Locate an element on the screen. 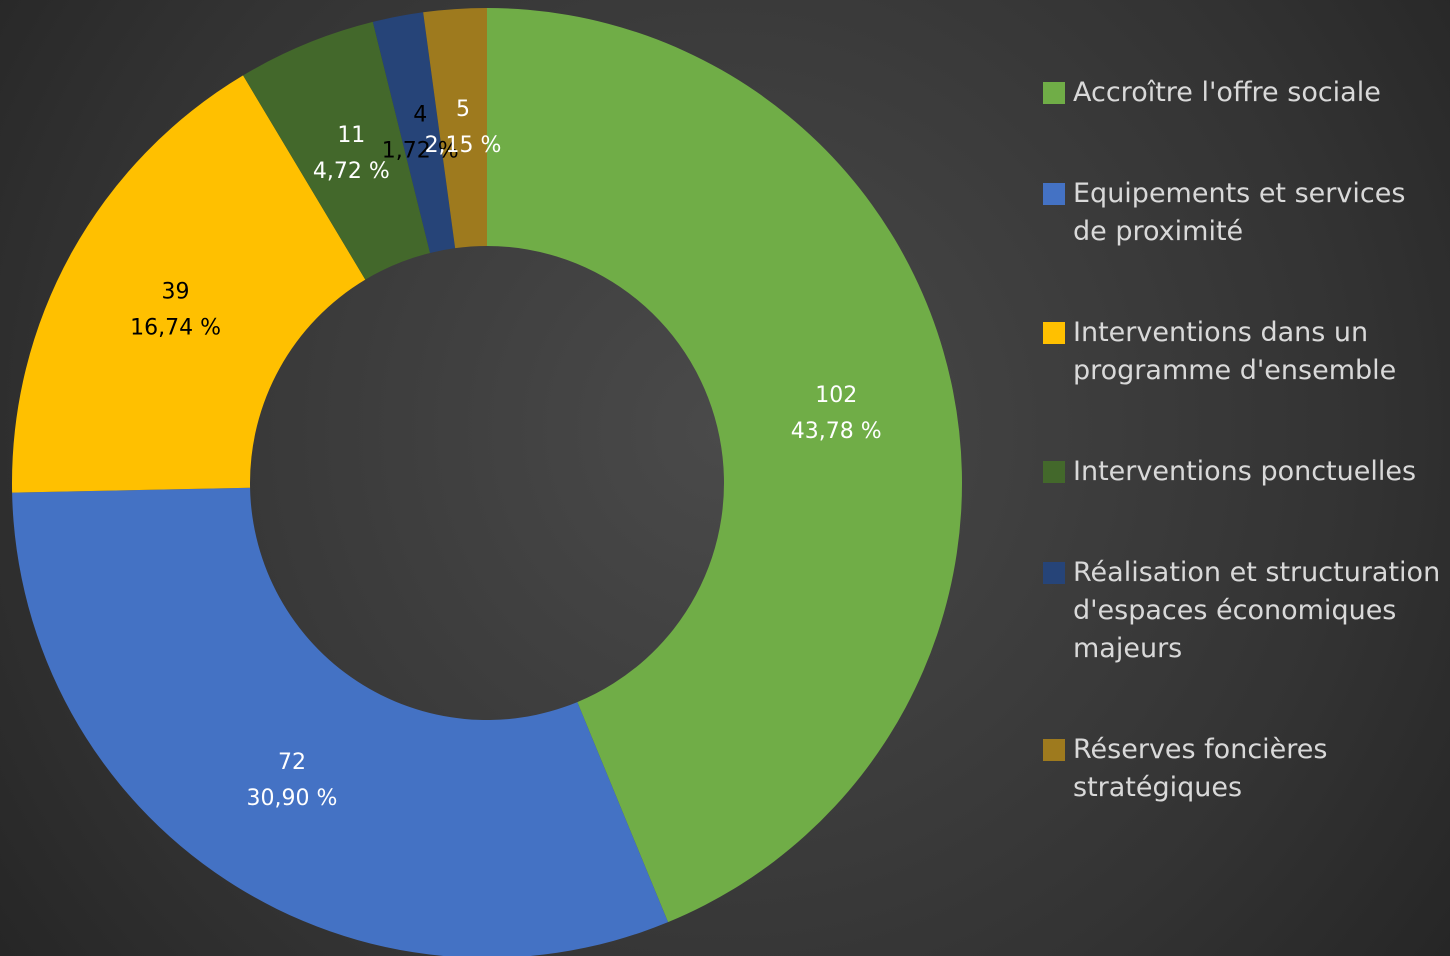 This screenshot has width=1450, height=956. percent-label: 2,15 % is located at coordinates (463, 145).